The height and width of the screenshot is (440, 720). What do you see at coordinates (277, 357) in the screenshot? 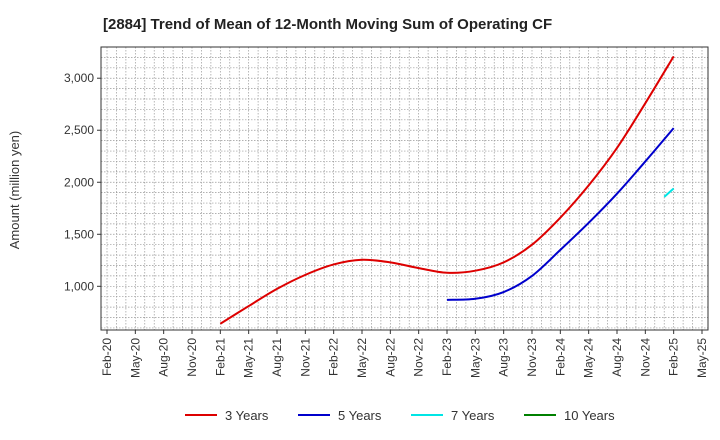
I see `x-tick-label: Aug-21` at bounding box center [277, 357].